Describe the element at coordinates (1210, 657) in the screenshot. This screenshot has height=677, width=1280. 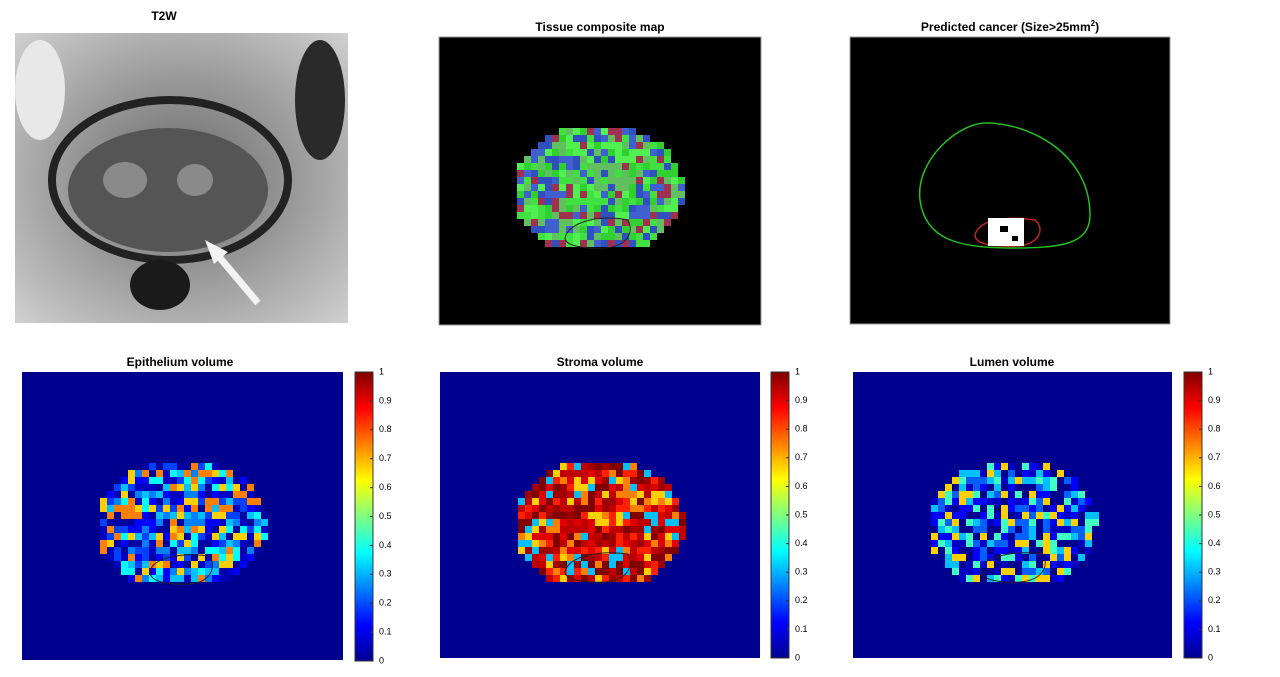
I see `colorbar-tick-label: 0` at that location.